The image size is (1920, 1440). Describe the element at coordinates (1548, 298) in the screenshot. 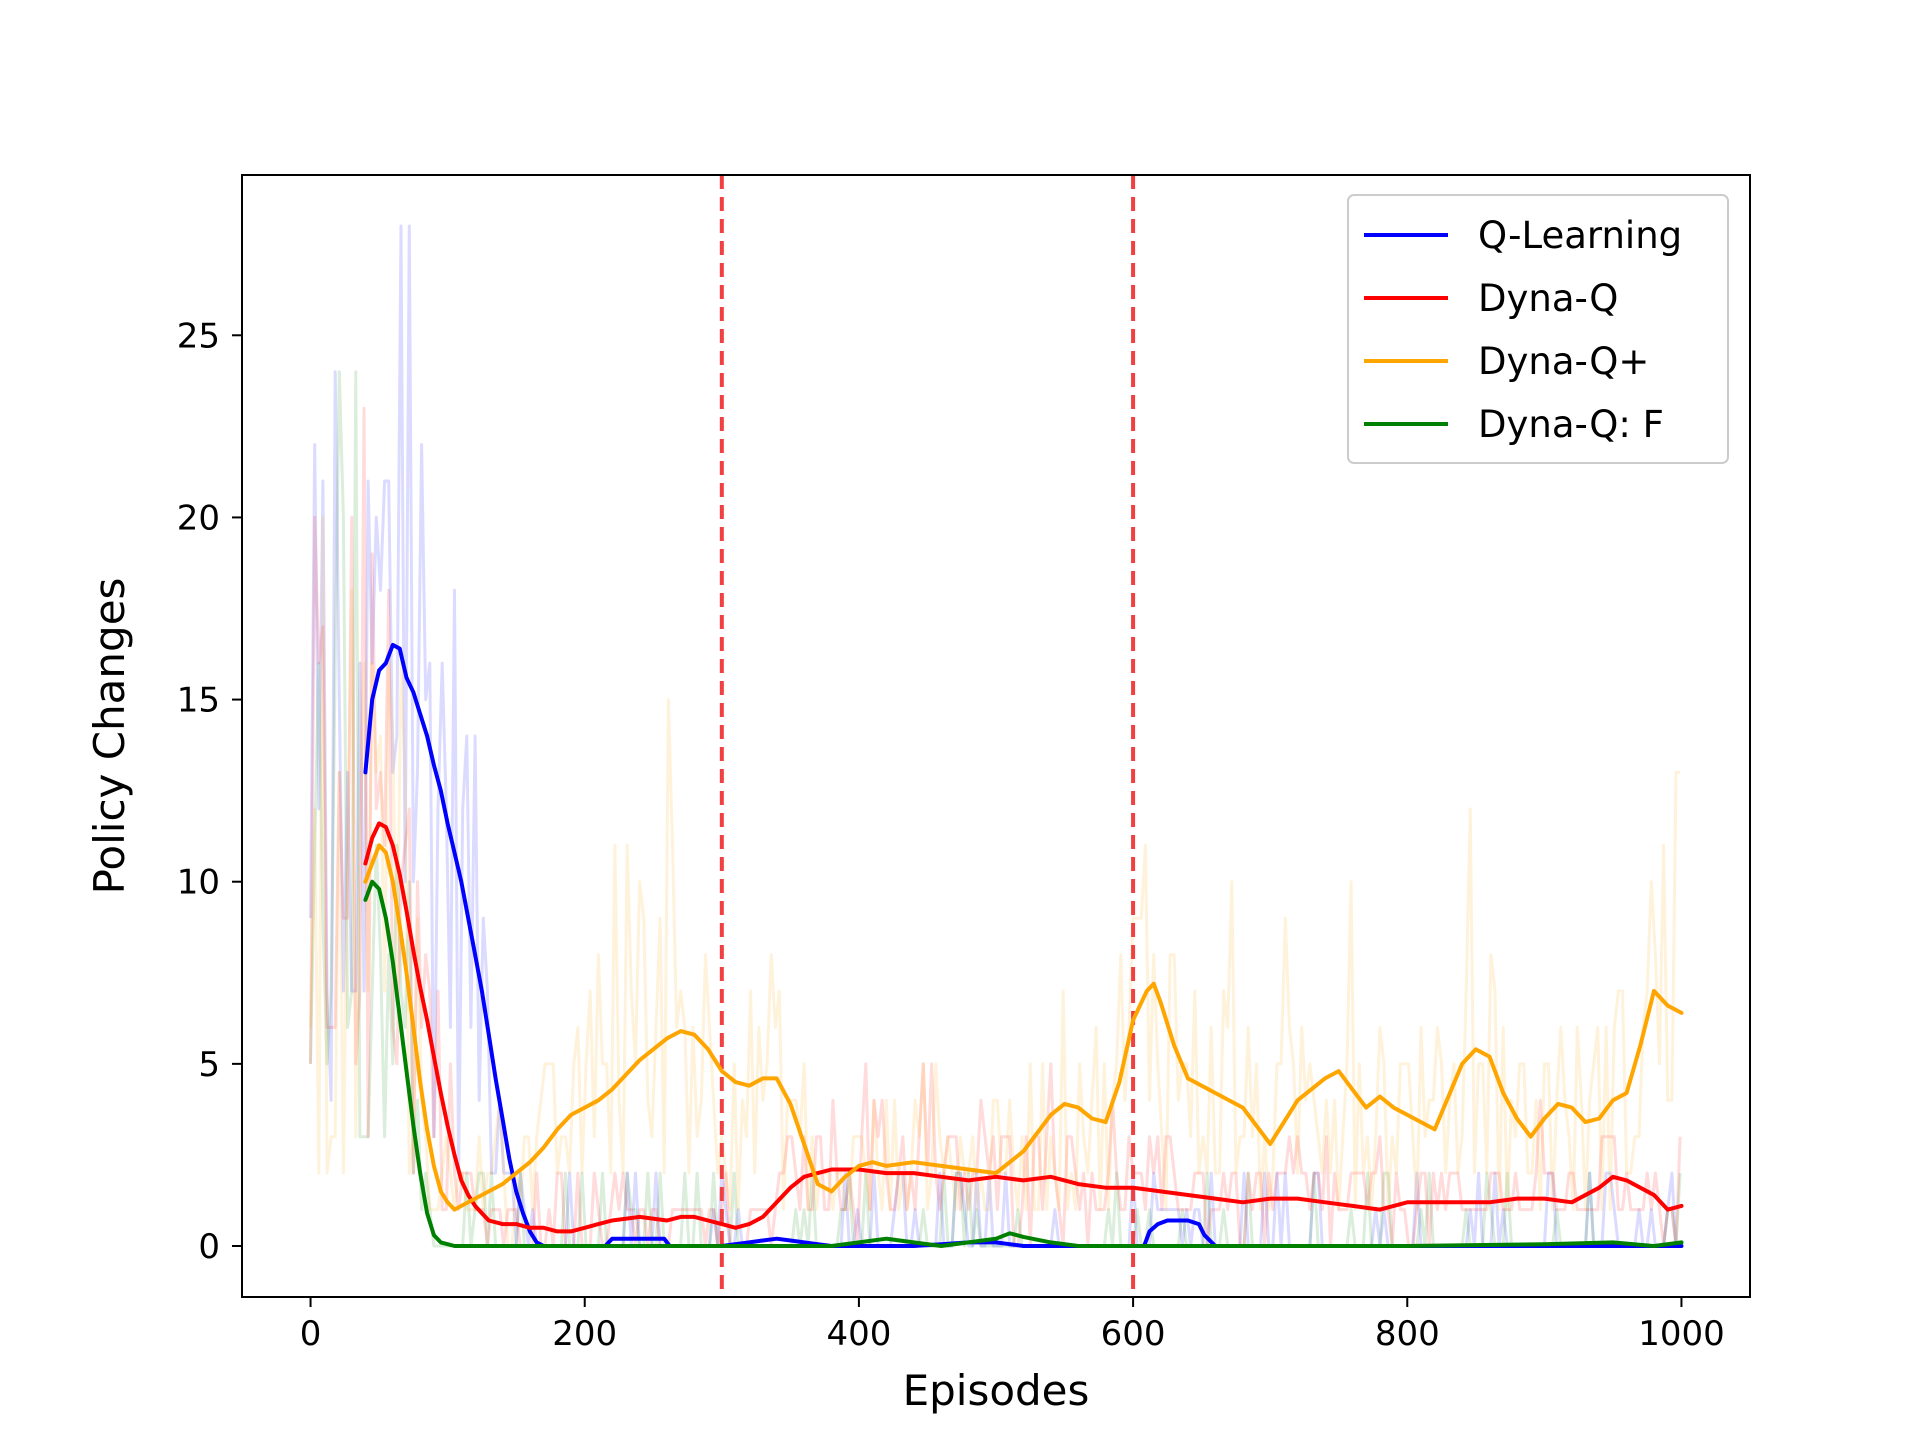

I see `legend-label-1: Dyna-Q` at that location.